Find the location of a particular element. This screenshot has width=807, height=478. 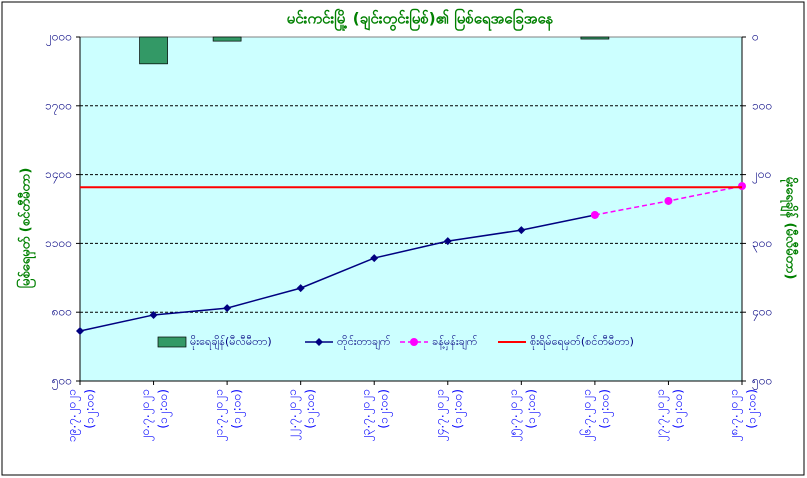

x-tick-label: ၂၁.၇.၂၀၂၁ is located at coordinates (220, 415).